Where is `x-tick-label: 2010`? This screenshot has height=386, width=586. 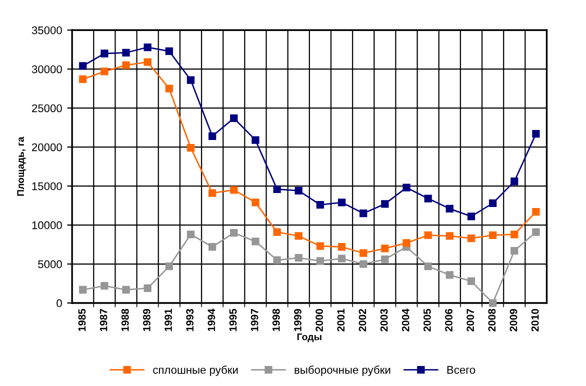 x-tick-label: 2010 is located at coordinates (535, 320).